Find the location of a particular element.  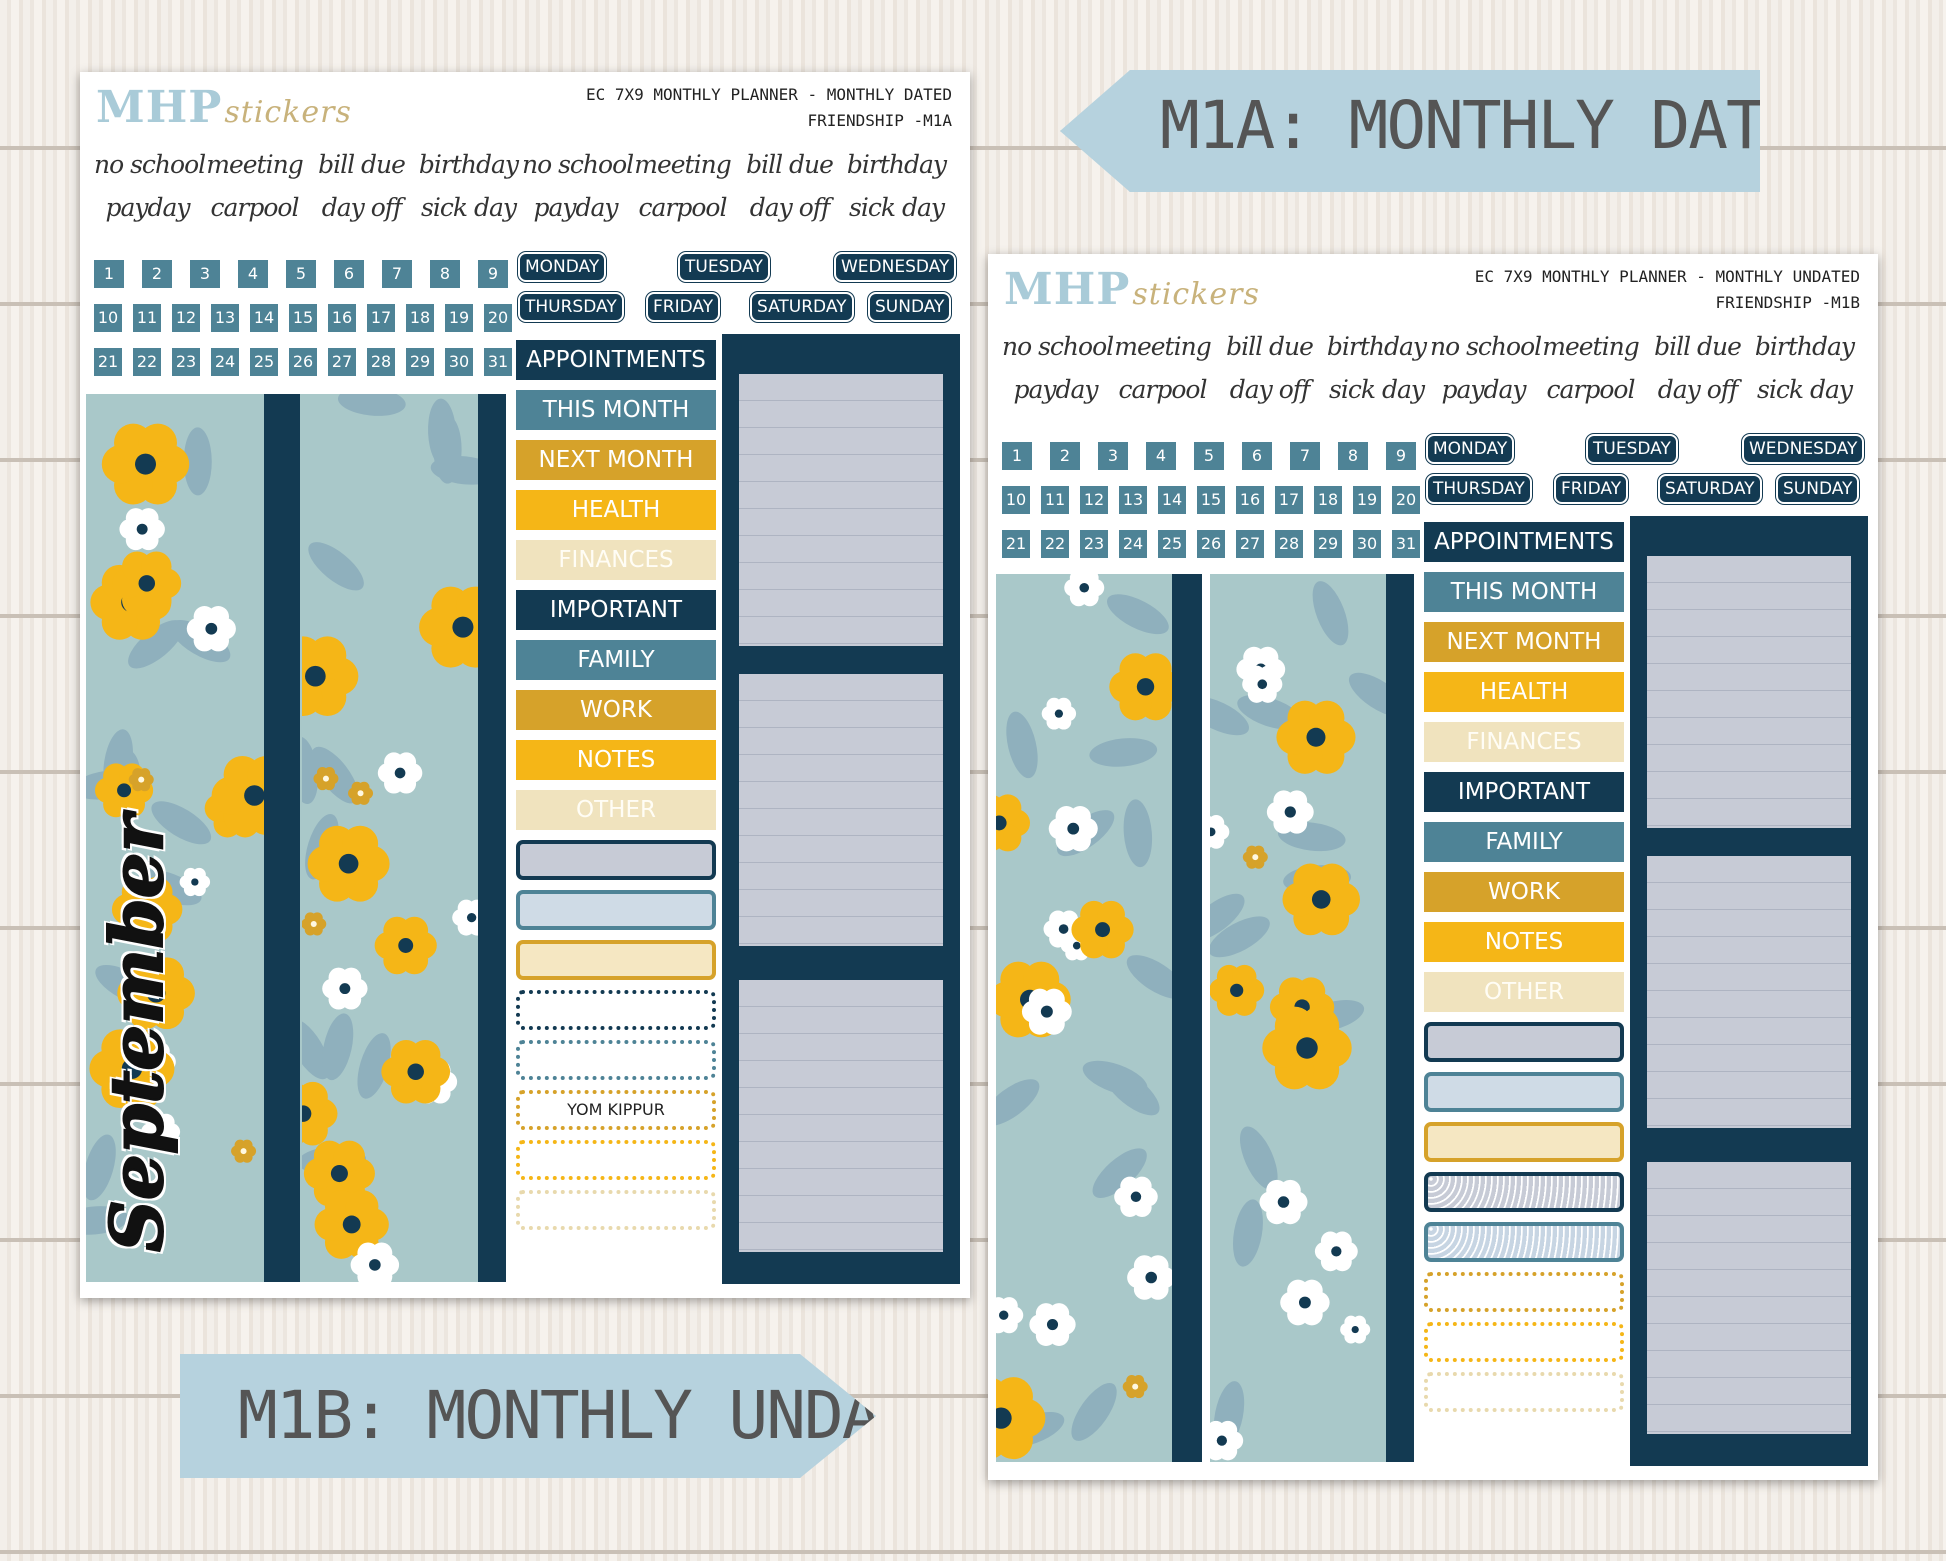

word-sticker: sick day is located at coordinates (897, 207).